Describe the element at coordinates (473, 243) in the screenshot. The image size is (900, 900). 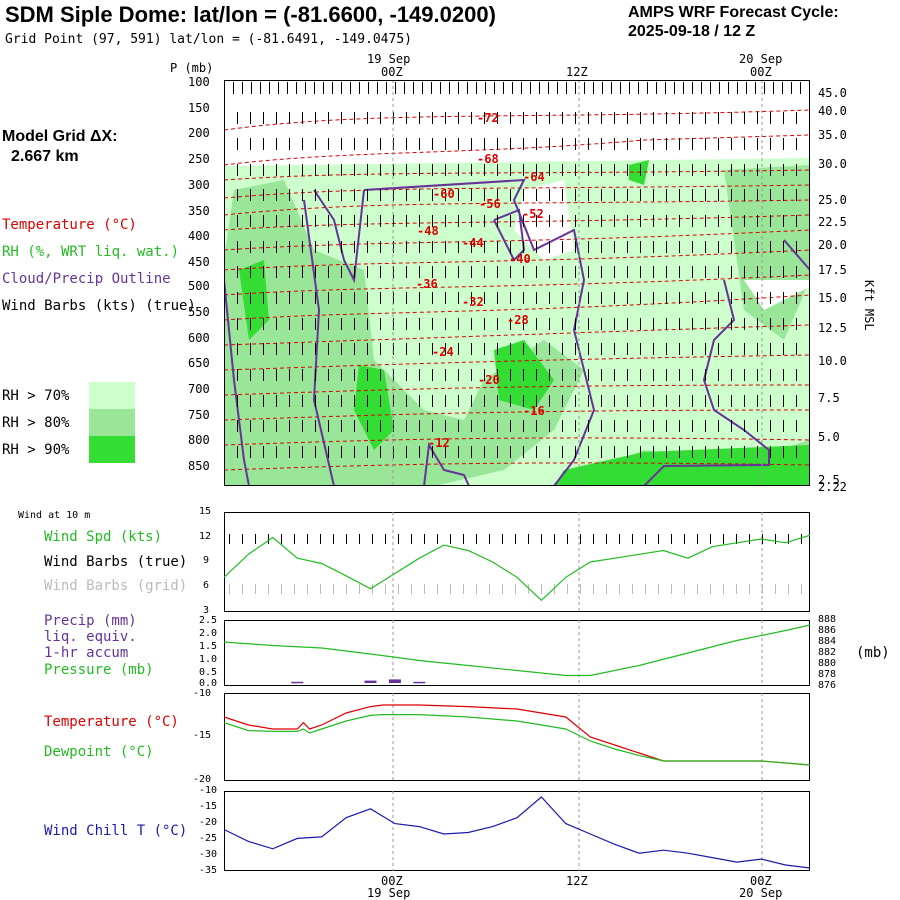
I see `temp-label: -44` at that location.